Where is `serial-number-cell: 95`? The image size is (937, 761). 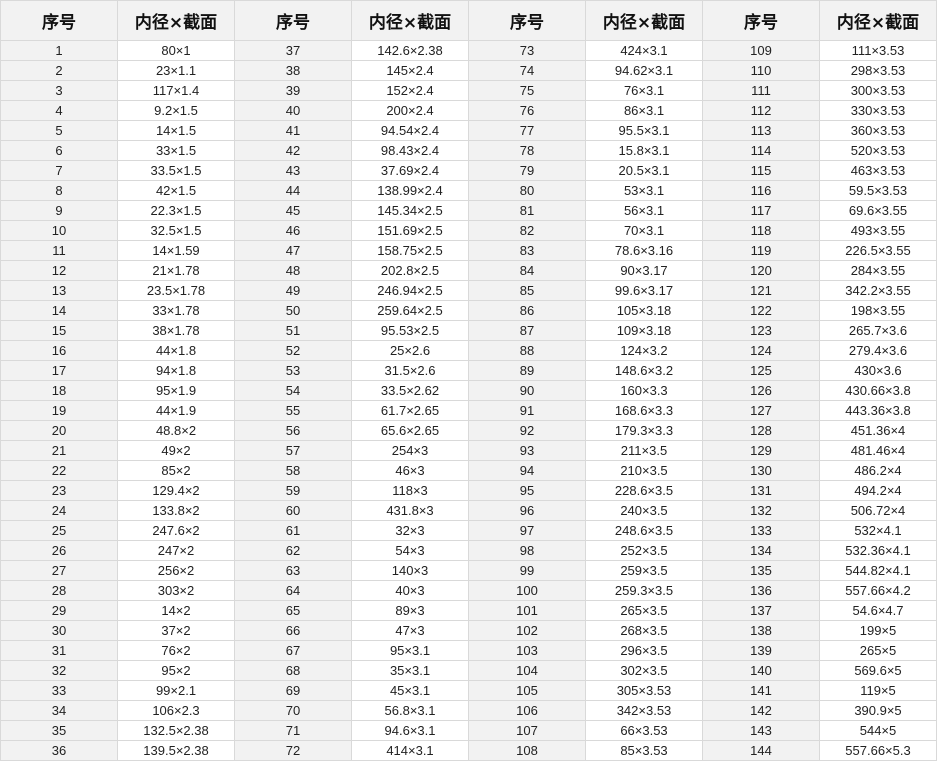
serial-number-cell: 95 is located at coordinates (527, 490).